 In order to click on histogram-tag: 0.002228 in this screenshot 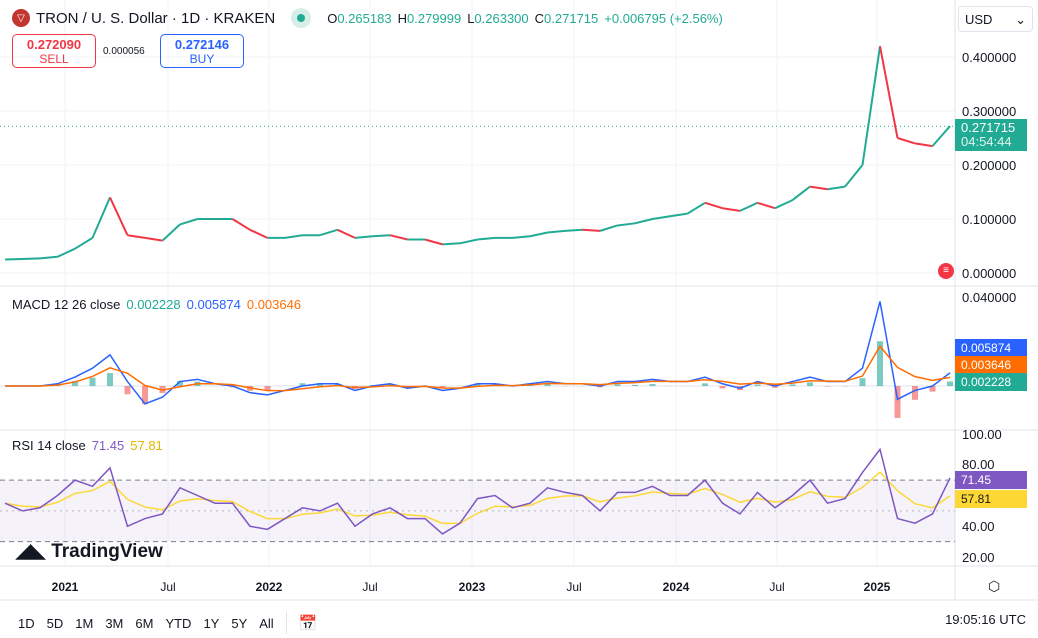, I will do `click(991, 382)`.